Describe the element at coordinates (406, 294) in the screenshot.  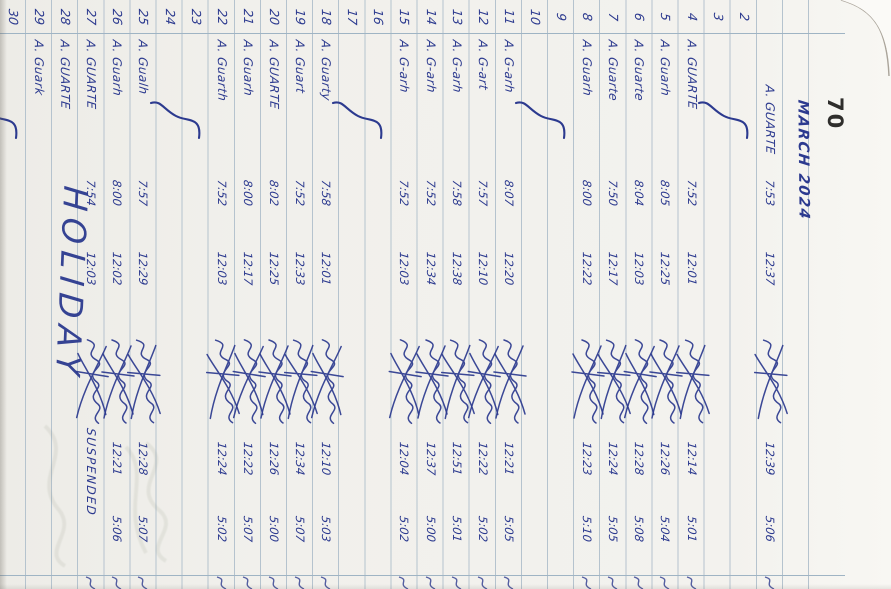
I see `ledger-row: 15 A. G-arh 7:52 12:03 12:04 5:02` at that location.